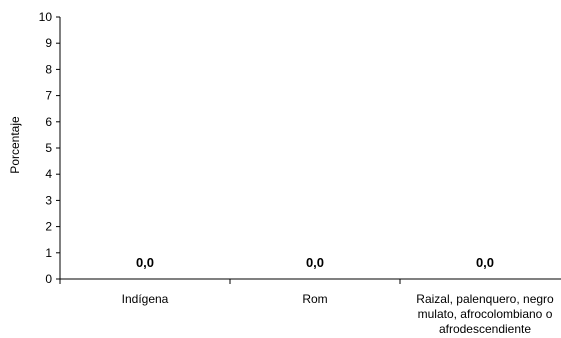 The width and height of the screenshot is (561, 338). I want to click on y-tick-label: 8, so click(48, 69).